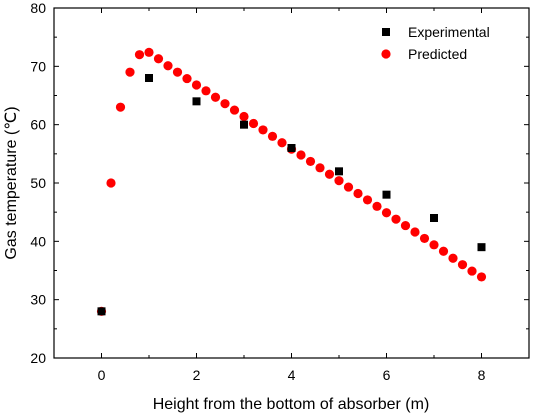  What do you see at coordinates (38, 125) in the screenshot?
I see `y-tick-label: 60` at bounding box center [38, 125].